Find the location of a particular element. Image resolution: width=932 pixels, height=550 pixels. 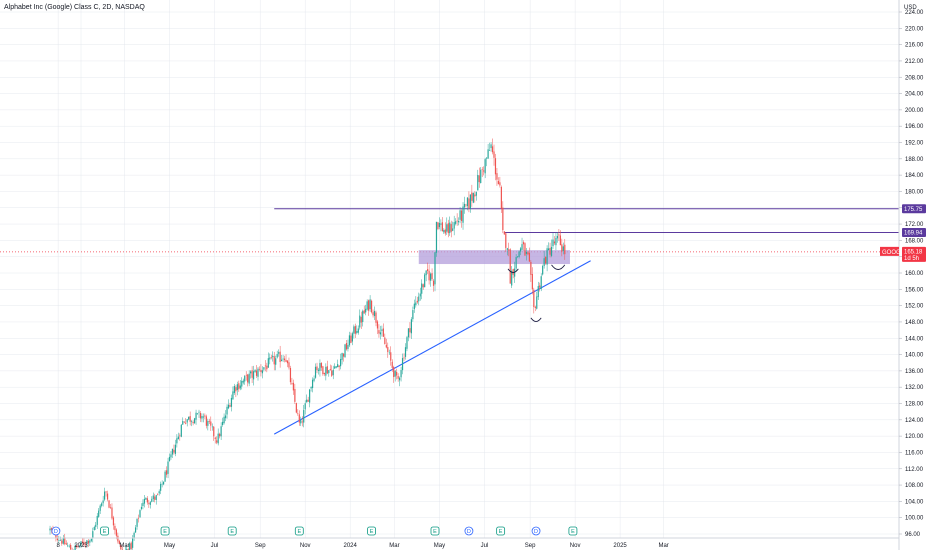

y-tick-label: 212.00 is located at coordinates (914, 62).